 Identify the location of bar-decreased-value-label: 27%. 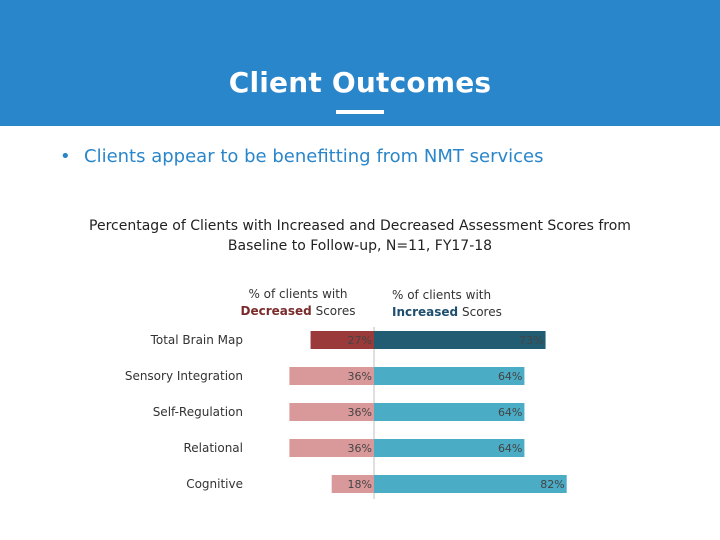
(360, 340).